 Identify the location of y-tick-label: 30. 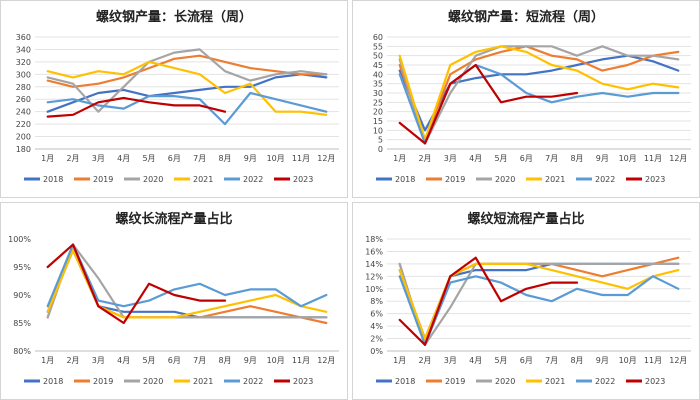
(378, 93).